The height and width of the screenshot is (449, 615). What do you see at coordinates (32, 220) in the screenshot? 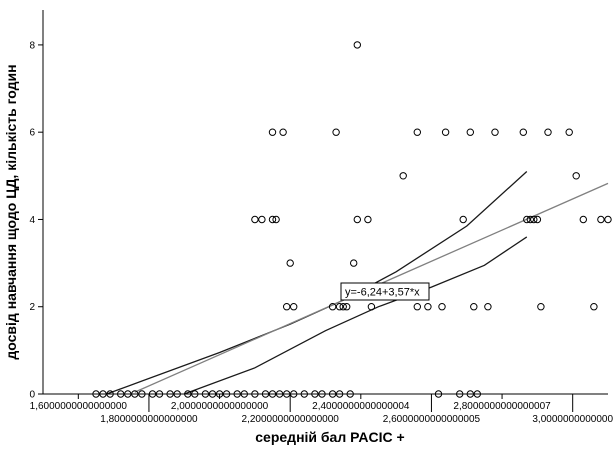
I see `y-tick-label: 4` at bounding box center [32, 220].